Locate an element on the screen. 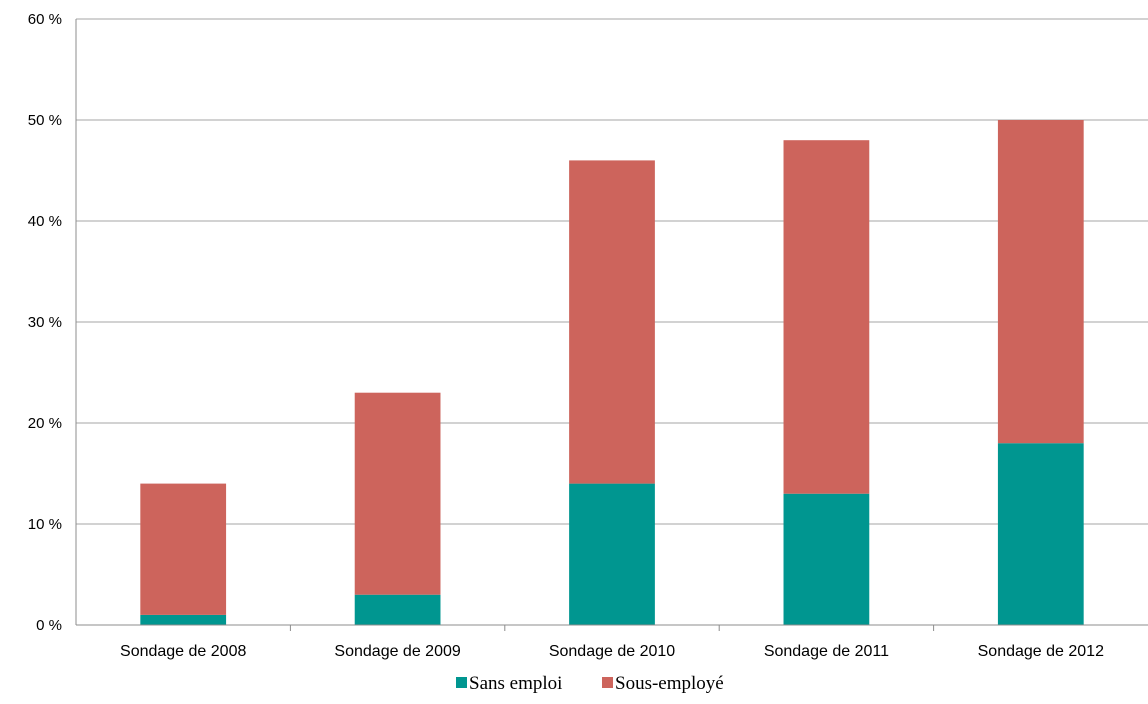 Image resolution: width=1148 pixels, height=704 pixels. y-tick-label: 50 % is located at coordinates (45, 120).